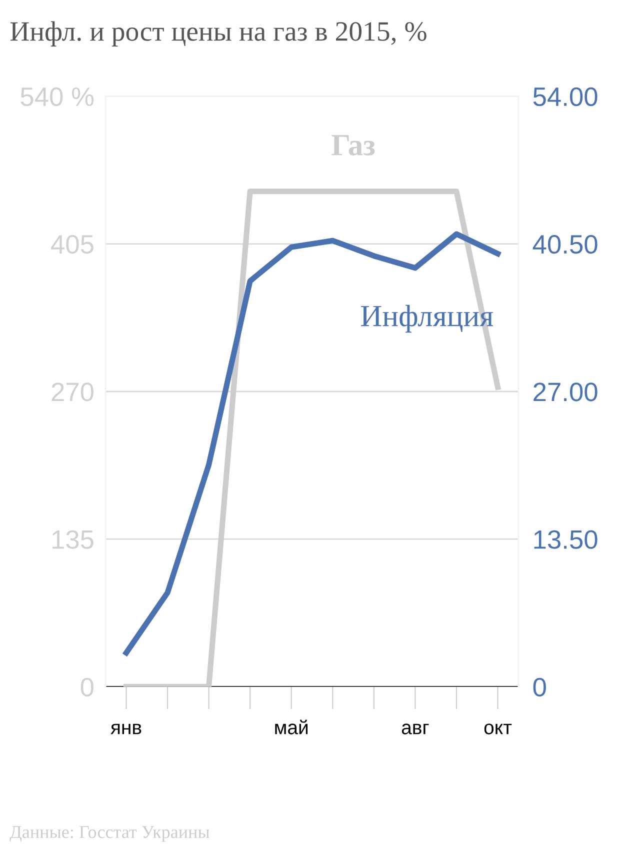 The height and width of the screenshot is (852, 640). What do you see at coordinates (291, 727) in the screenshot?
I see `x-tick-label: май` at bounding box center [291, 727].